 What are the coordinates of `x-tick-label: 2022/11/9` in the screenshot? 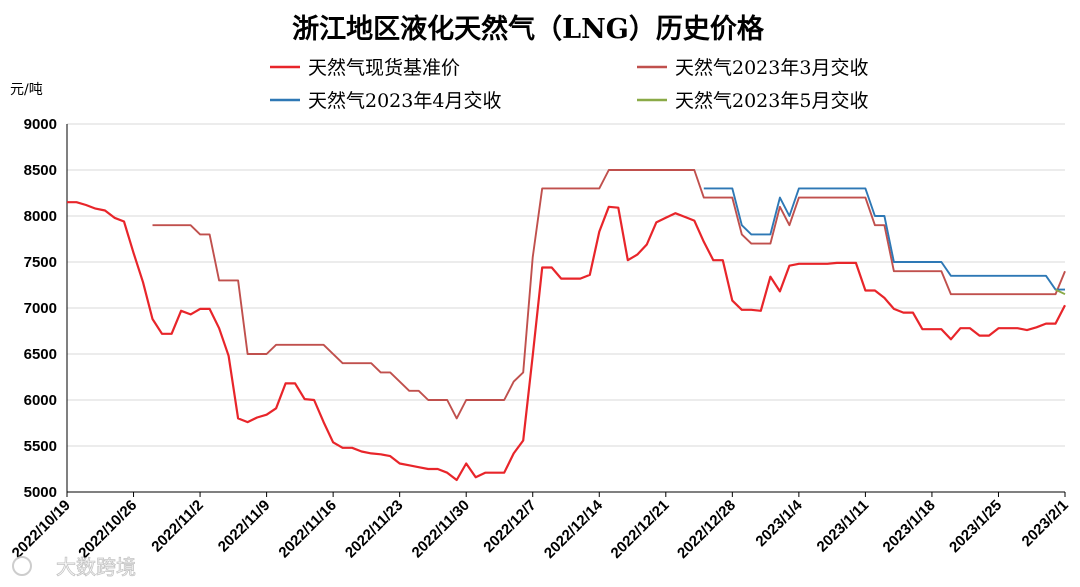 It's located at (244, 526).